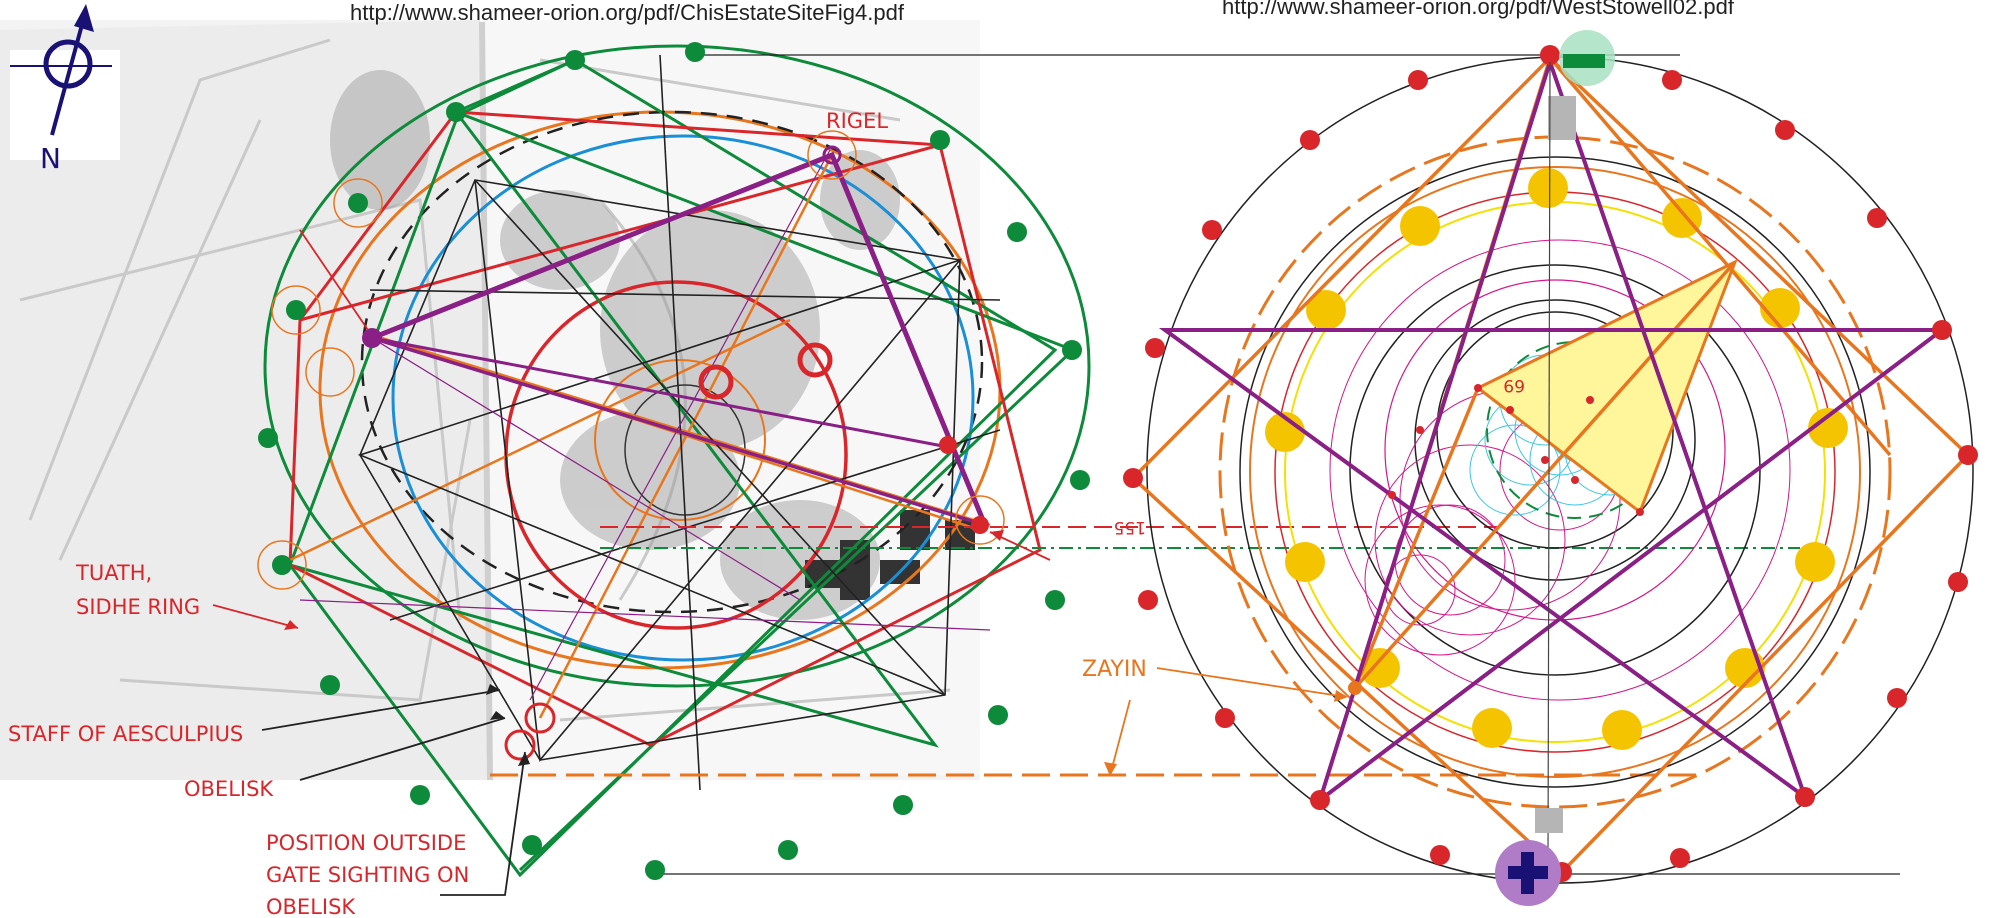 The height and width of the screenshot is (918, 1989). I want to click on label-rigel: RIGEL, so click(857, 121).